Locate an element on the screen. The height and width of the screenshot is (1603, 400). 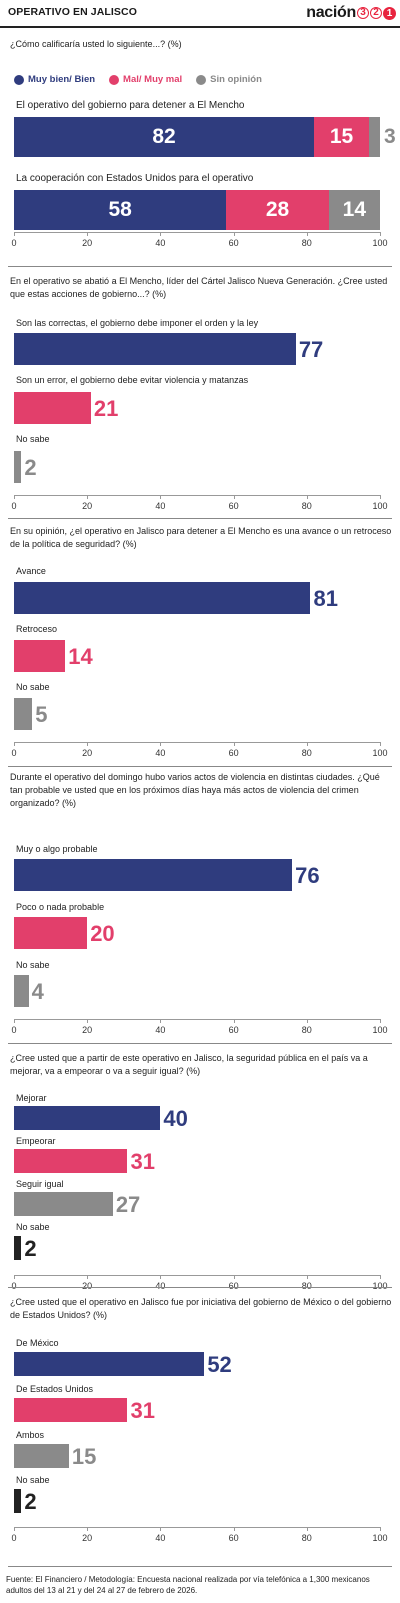
legend-item: Muy bien/ Bien is located at coordinates (54, 79).